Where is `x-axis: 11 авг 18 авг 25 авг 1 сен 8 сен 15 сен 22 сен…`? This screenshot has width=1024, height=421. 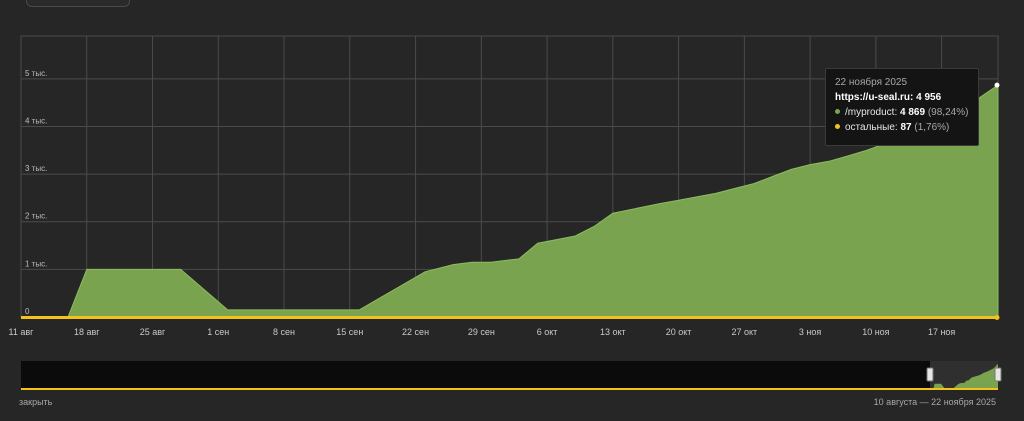 x-axis: 11 авг 18 авг 25 авг 1 сен 8 сен 15 сен 22 сен… is located at coordinates (482, 332).